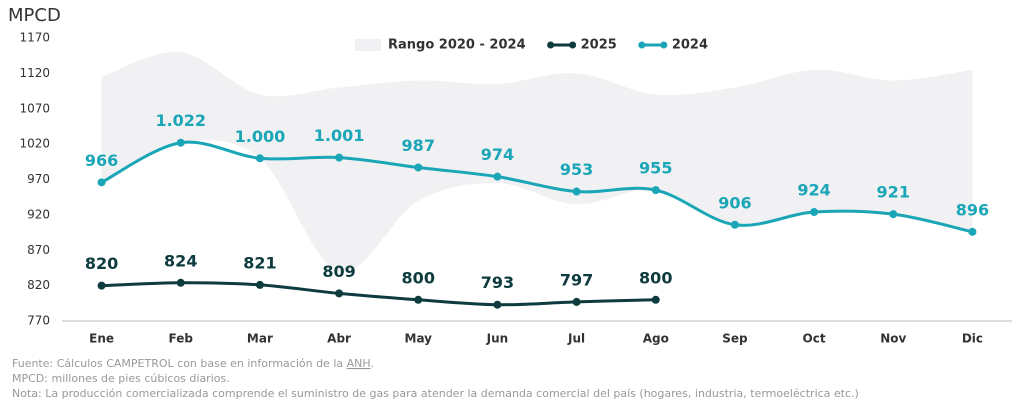 The height and width of the screenshot is (404, 1024). What do you see at coordinates (38, 214) in the screenshot?
I see `y-tick-label: 920` at bounding box center [38, 214].